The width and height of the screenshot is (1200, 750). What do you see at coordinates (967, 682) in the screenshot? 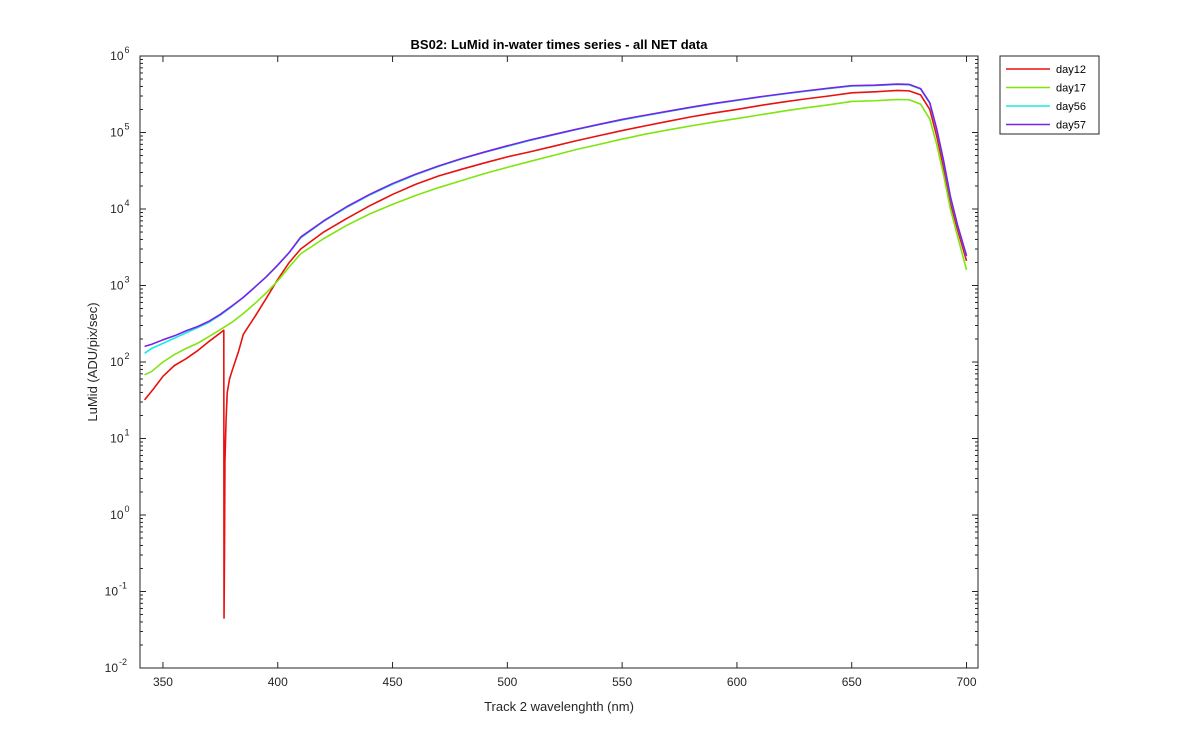
I see `x-tick-label: 700` at bounding box center [967, 682].